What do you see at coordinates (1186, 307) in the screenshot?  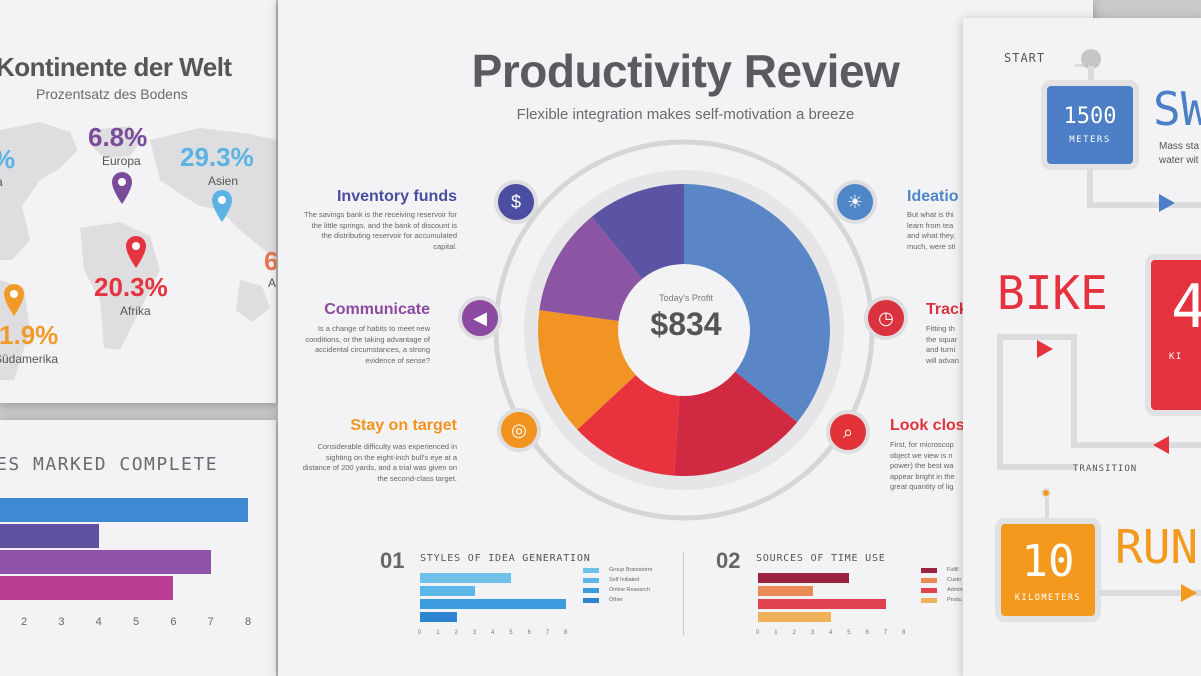 I see `bike-number: 4` at bounding box center [1186, 307].